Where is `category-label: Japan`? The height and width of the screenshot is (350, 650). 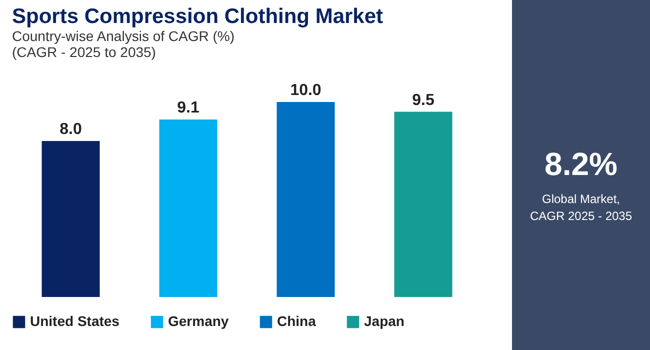 category-label: Japan is located at coordinates (384, 321).